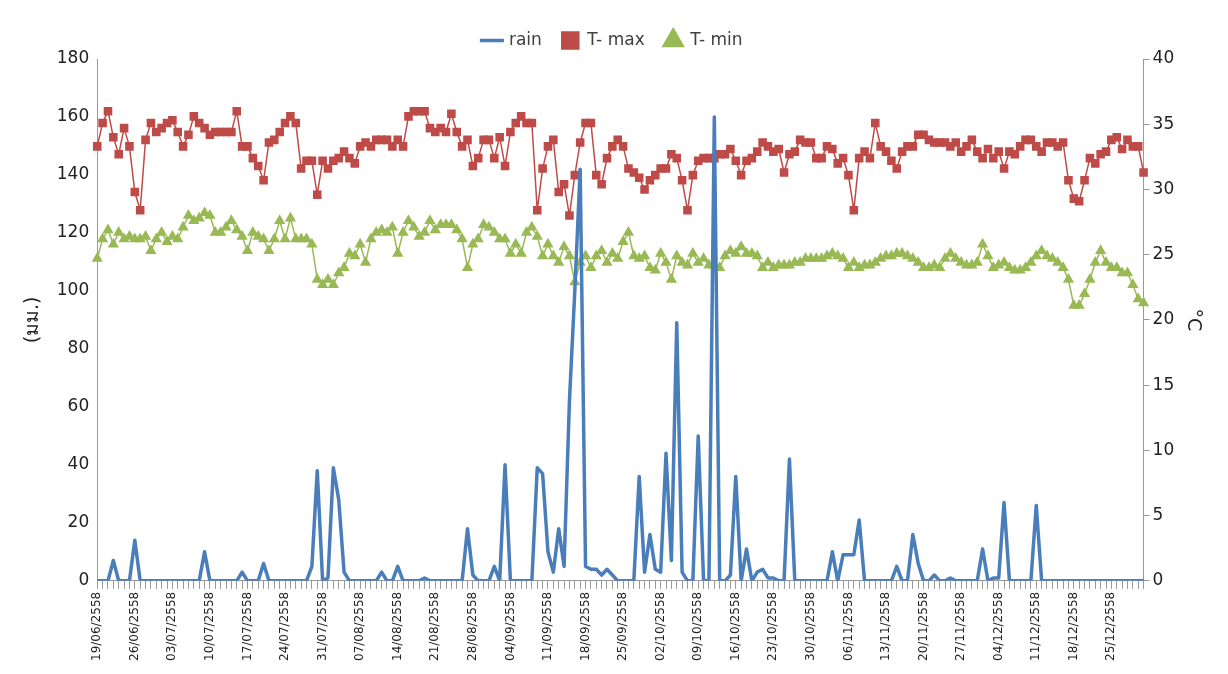 Image resolution: width=1228 pixels, height=674 pixels. Describe the element at coordinates (584, 626) in the screenshot. I see `x-tick-label: 18/09/2558` at that location.